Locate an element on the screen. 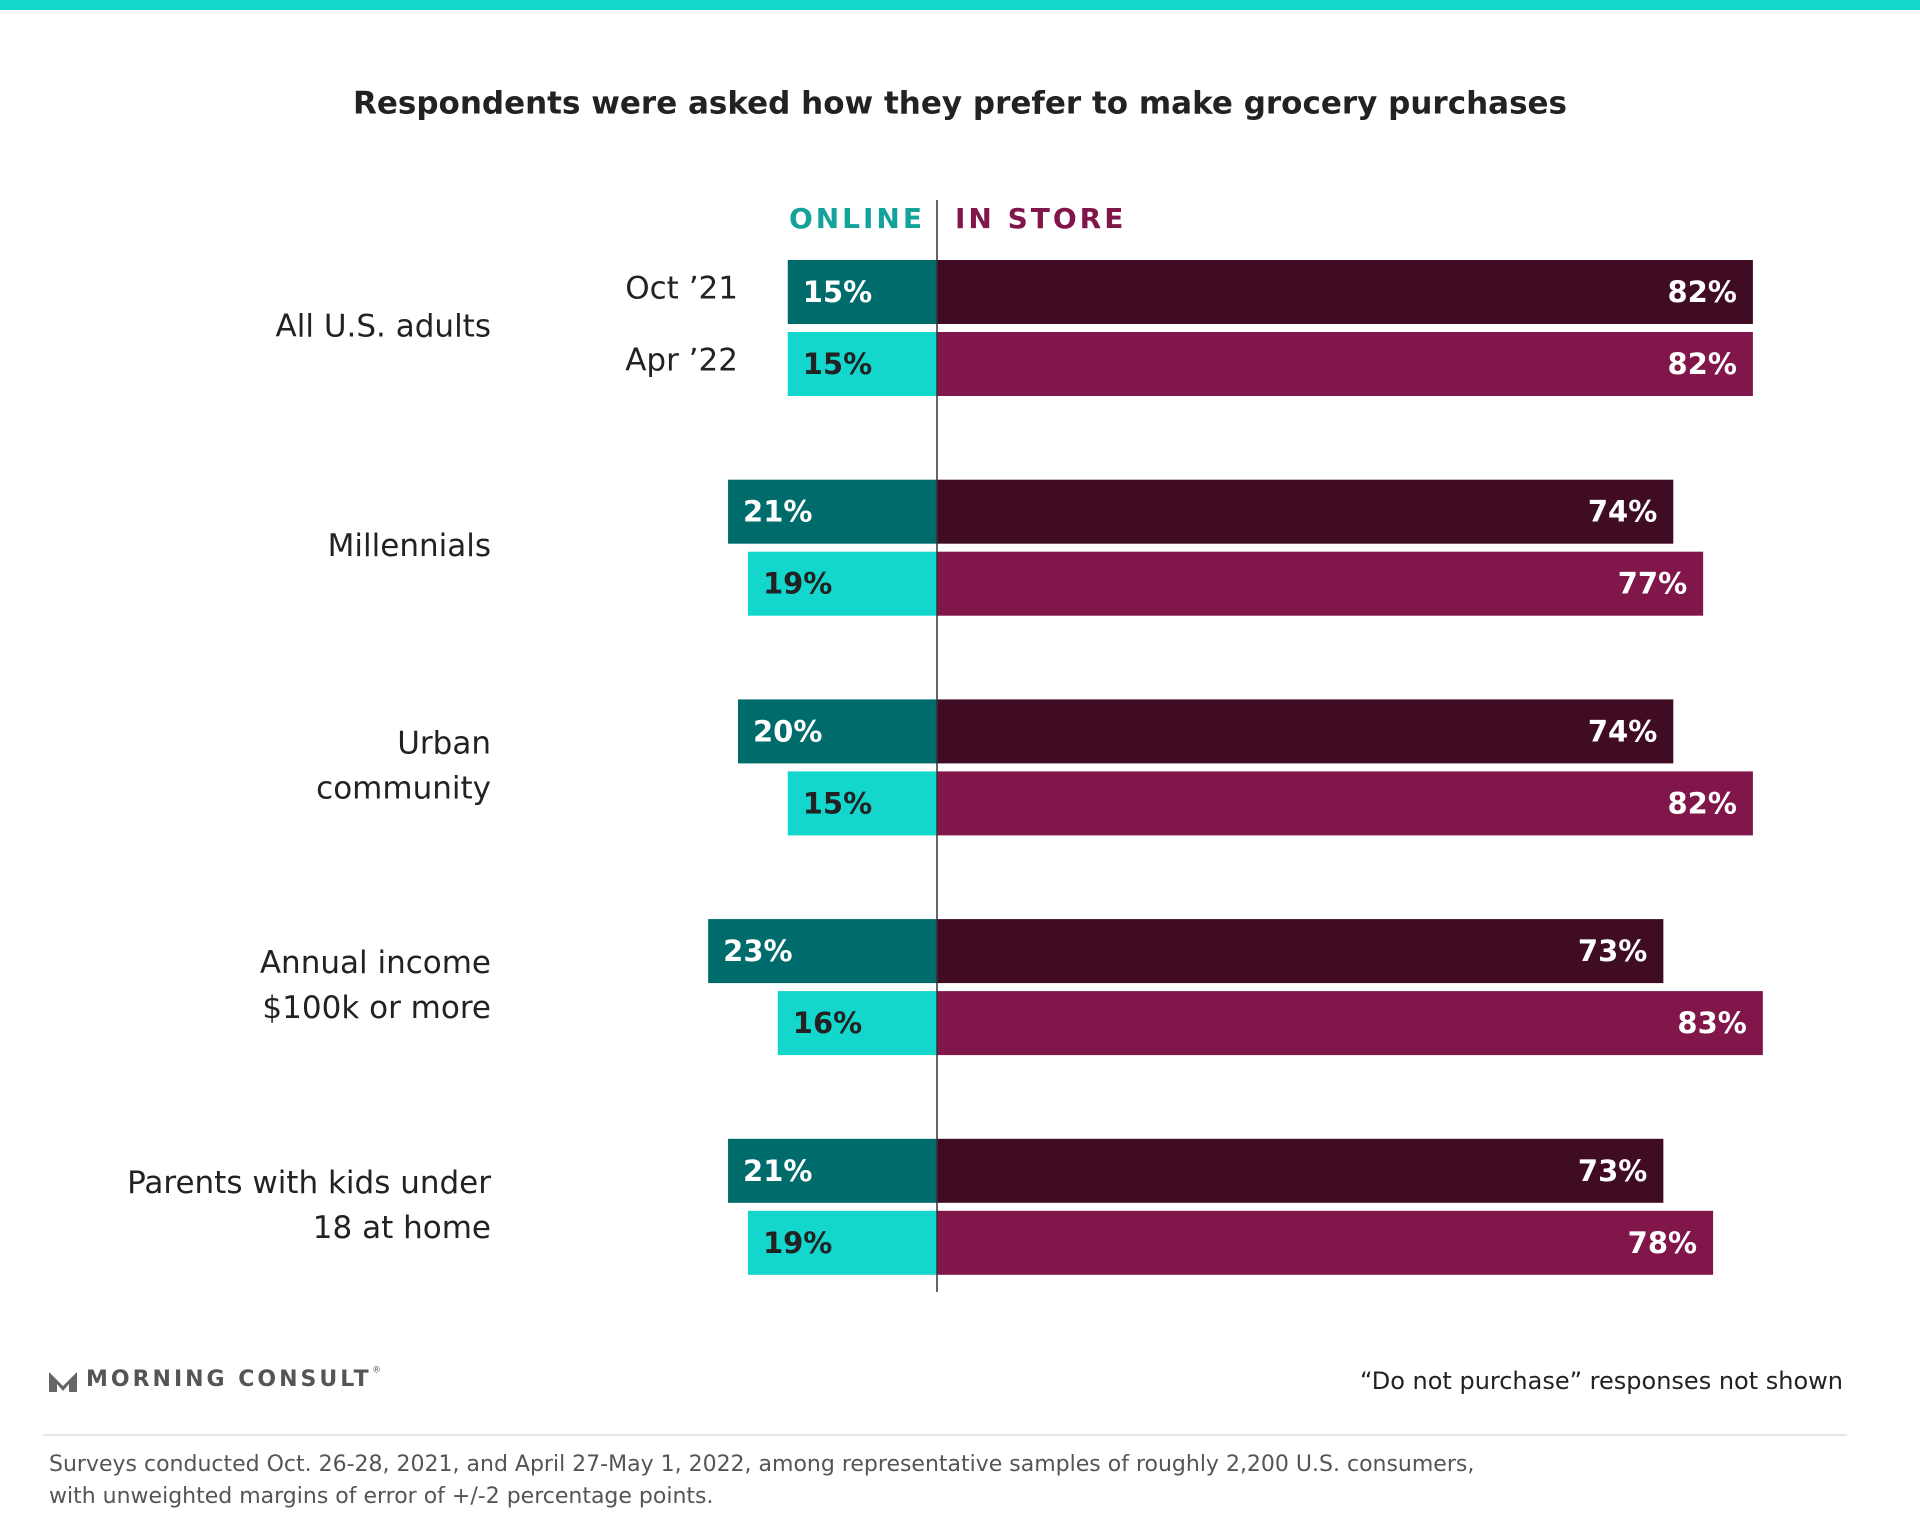  value-label: 83% is located at coordinates (1711, 1023).